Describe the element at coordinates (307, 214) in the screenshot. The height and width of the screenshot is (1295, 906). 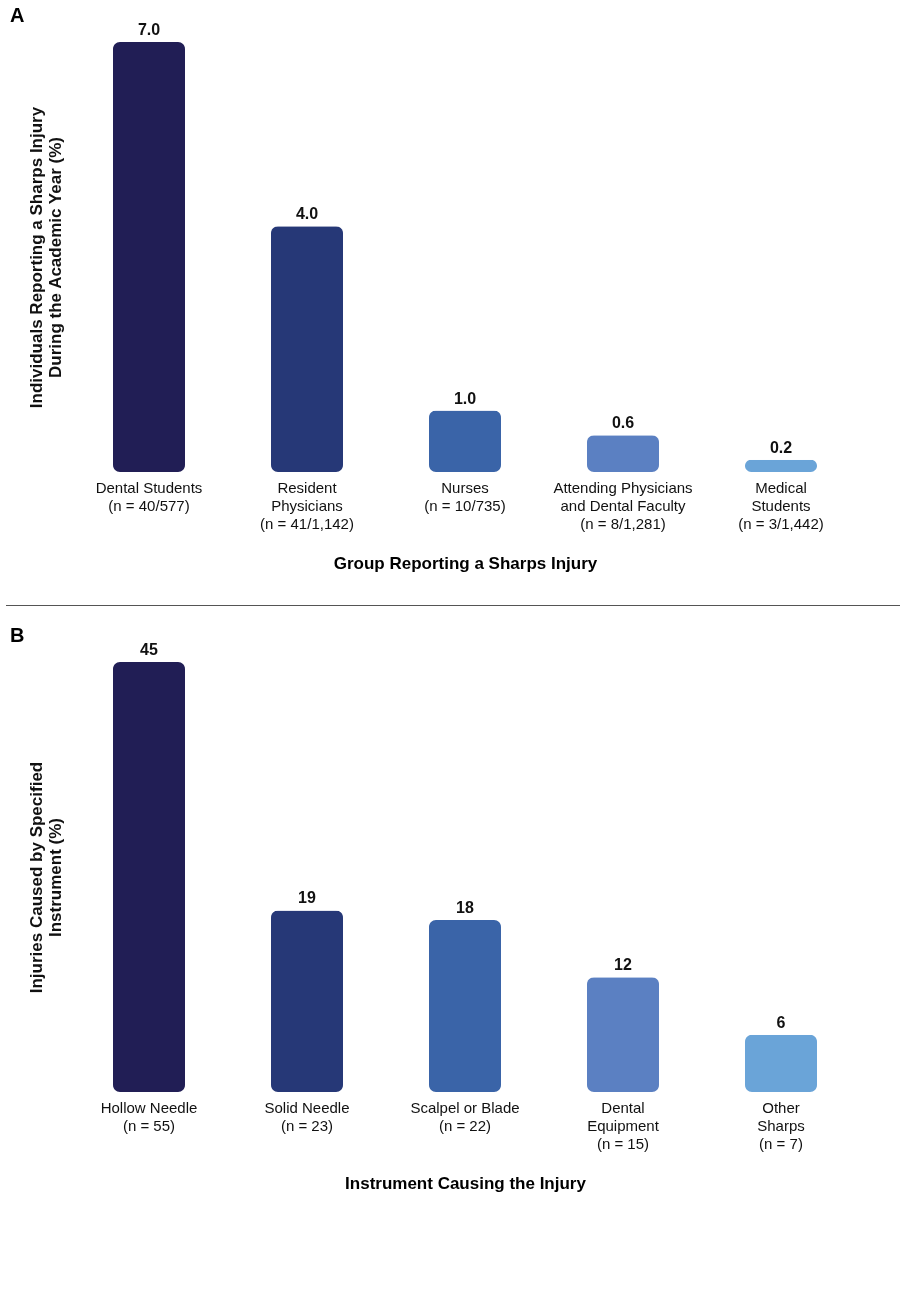
I see `data-label: 4.0` at that location.